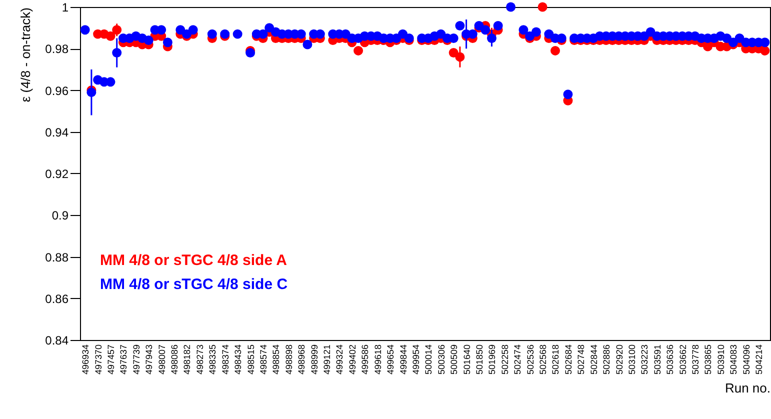  Describe the element at coordinates (555, 359) in the screenshot. I see `x-tick-label: 502618` at that location.